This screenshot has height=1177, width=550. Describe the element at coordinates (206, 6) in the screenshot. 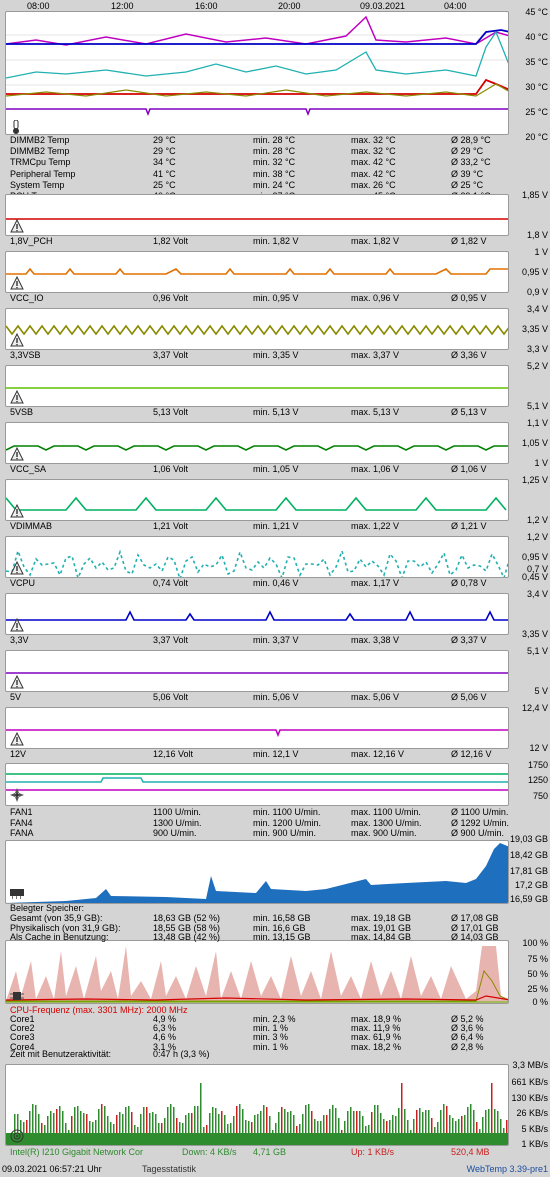

I see `time-tick: 16:00` at that location.